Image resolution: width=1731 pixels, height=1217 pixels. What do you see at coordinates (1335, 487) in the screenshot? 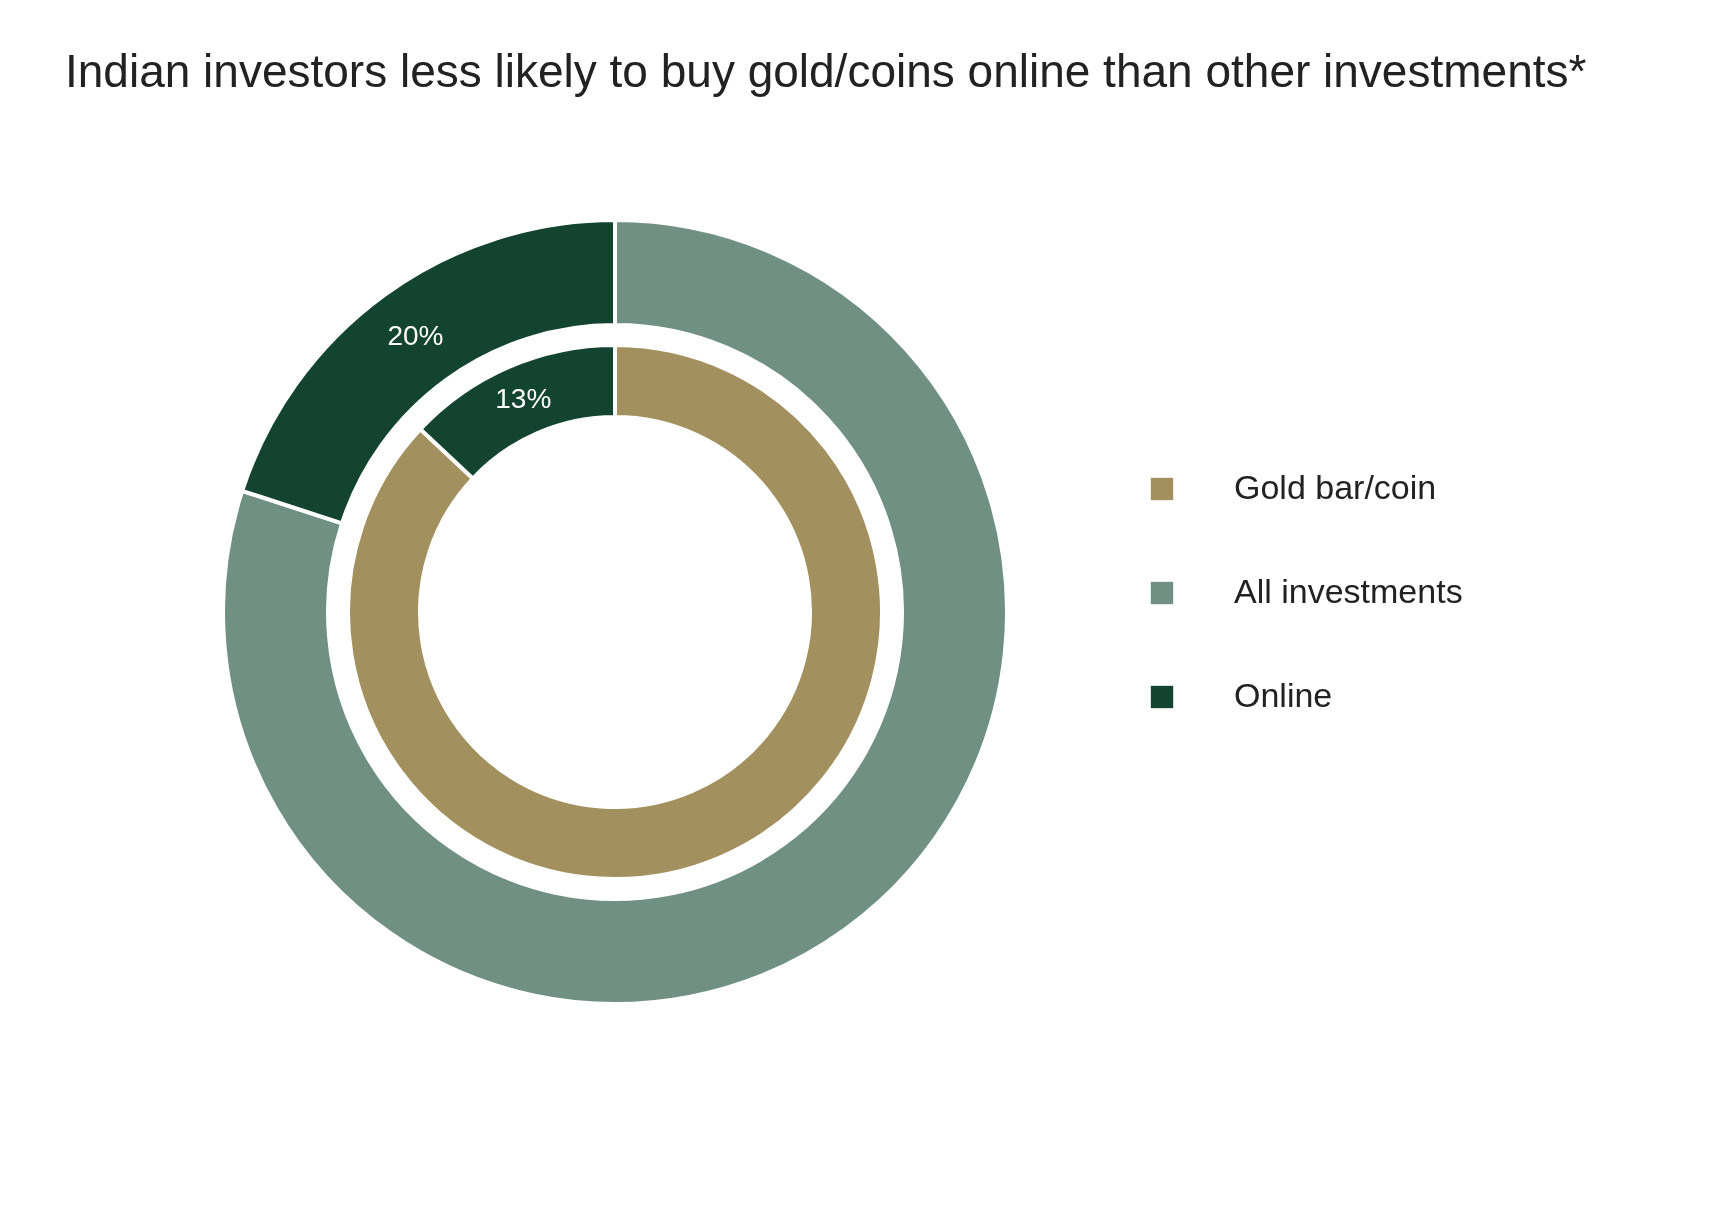
I see `legend-label: Gold bar/coin` at bounding box center [1335, 487].